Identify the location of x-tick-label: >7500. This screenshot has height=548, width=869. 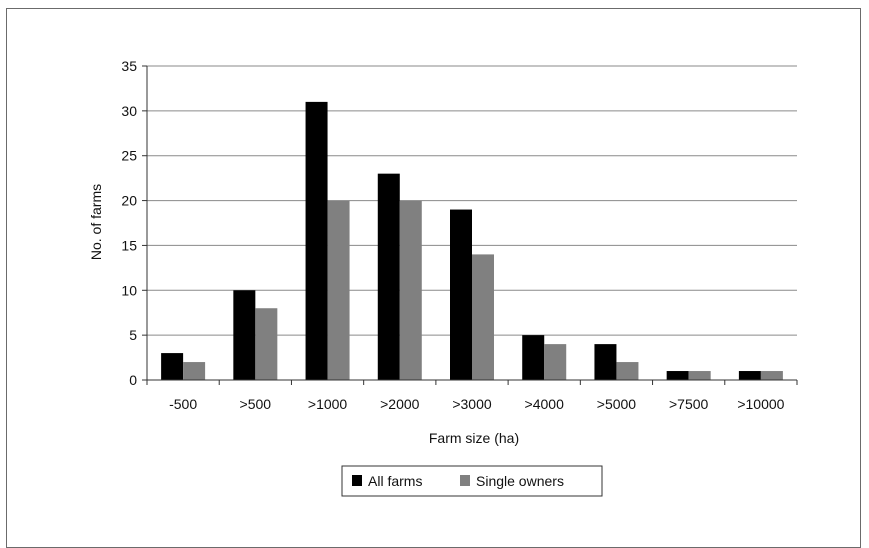
(689, 404).